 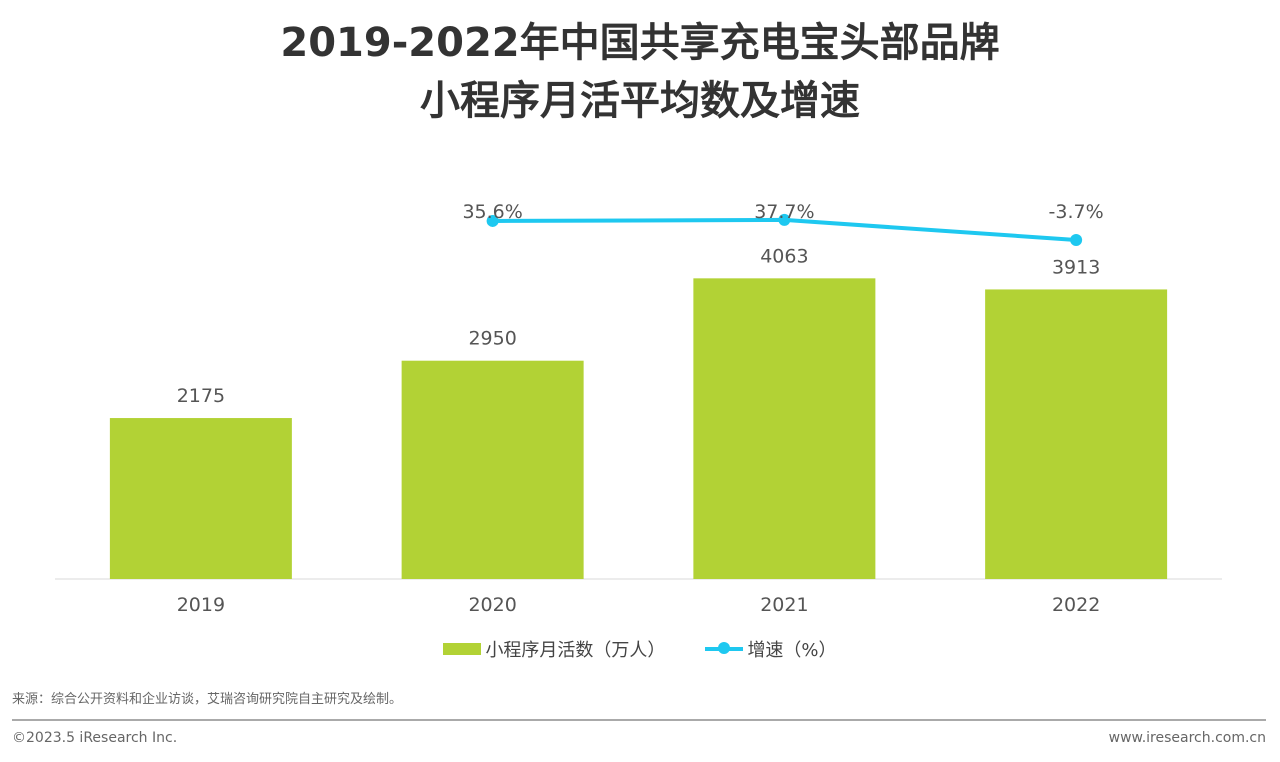 What do you see at coordinates (492, 605) in the screenshot?
I see `x-tick-2020: 2020` at bounding box center [492, 605].